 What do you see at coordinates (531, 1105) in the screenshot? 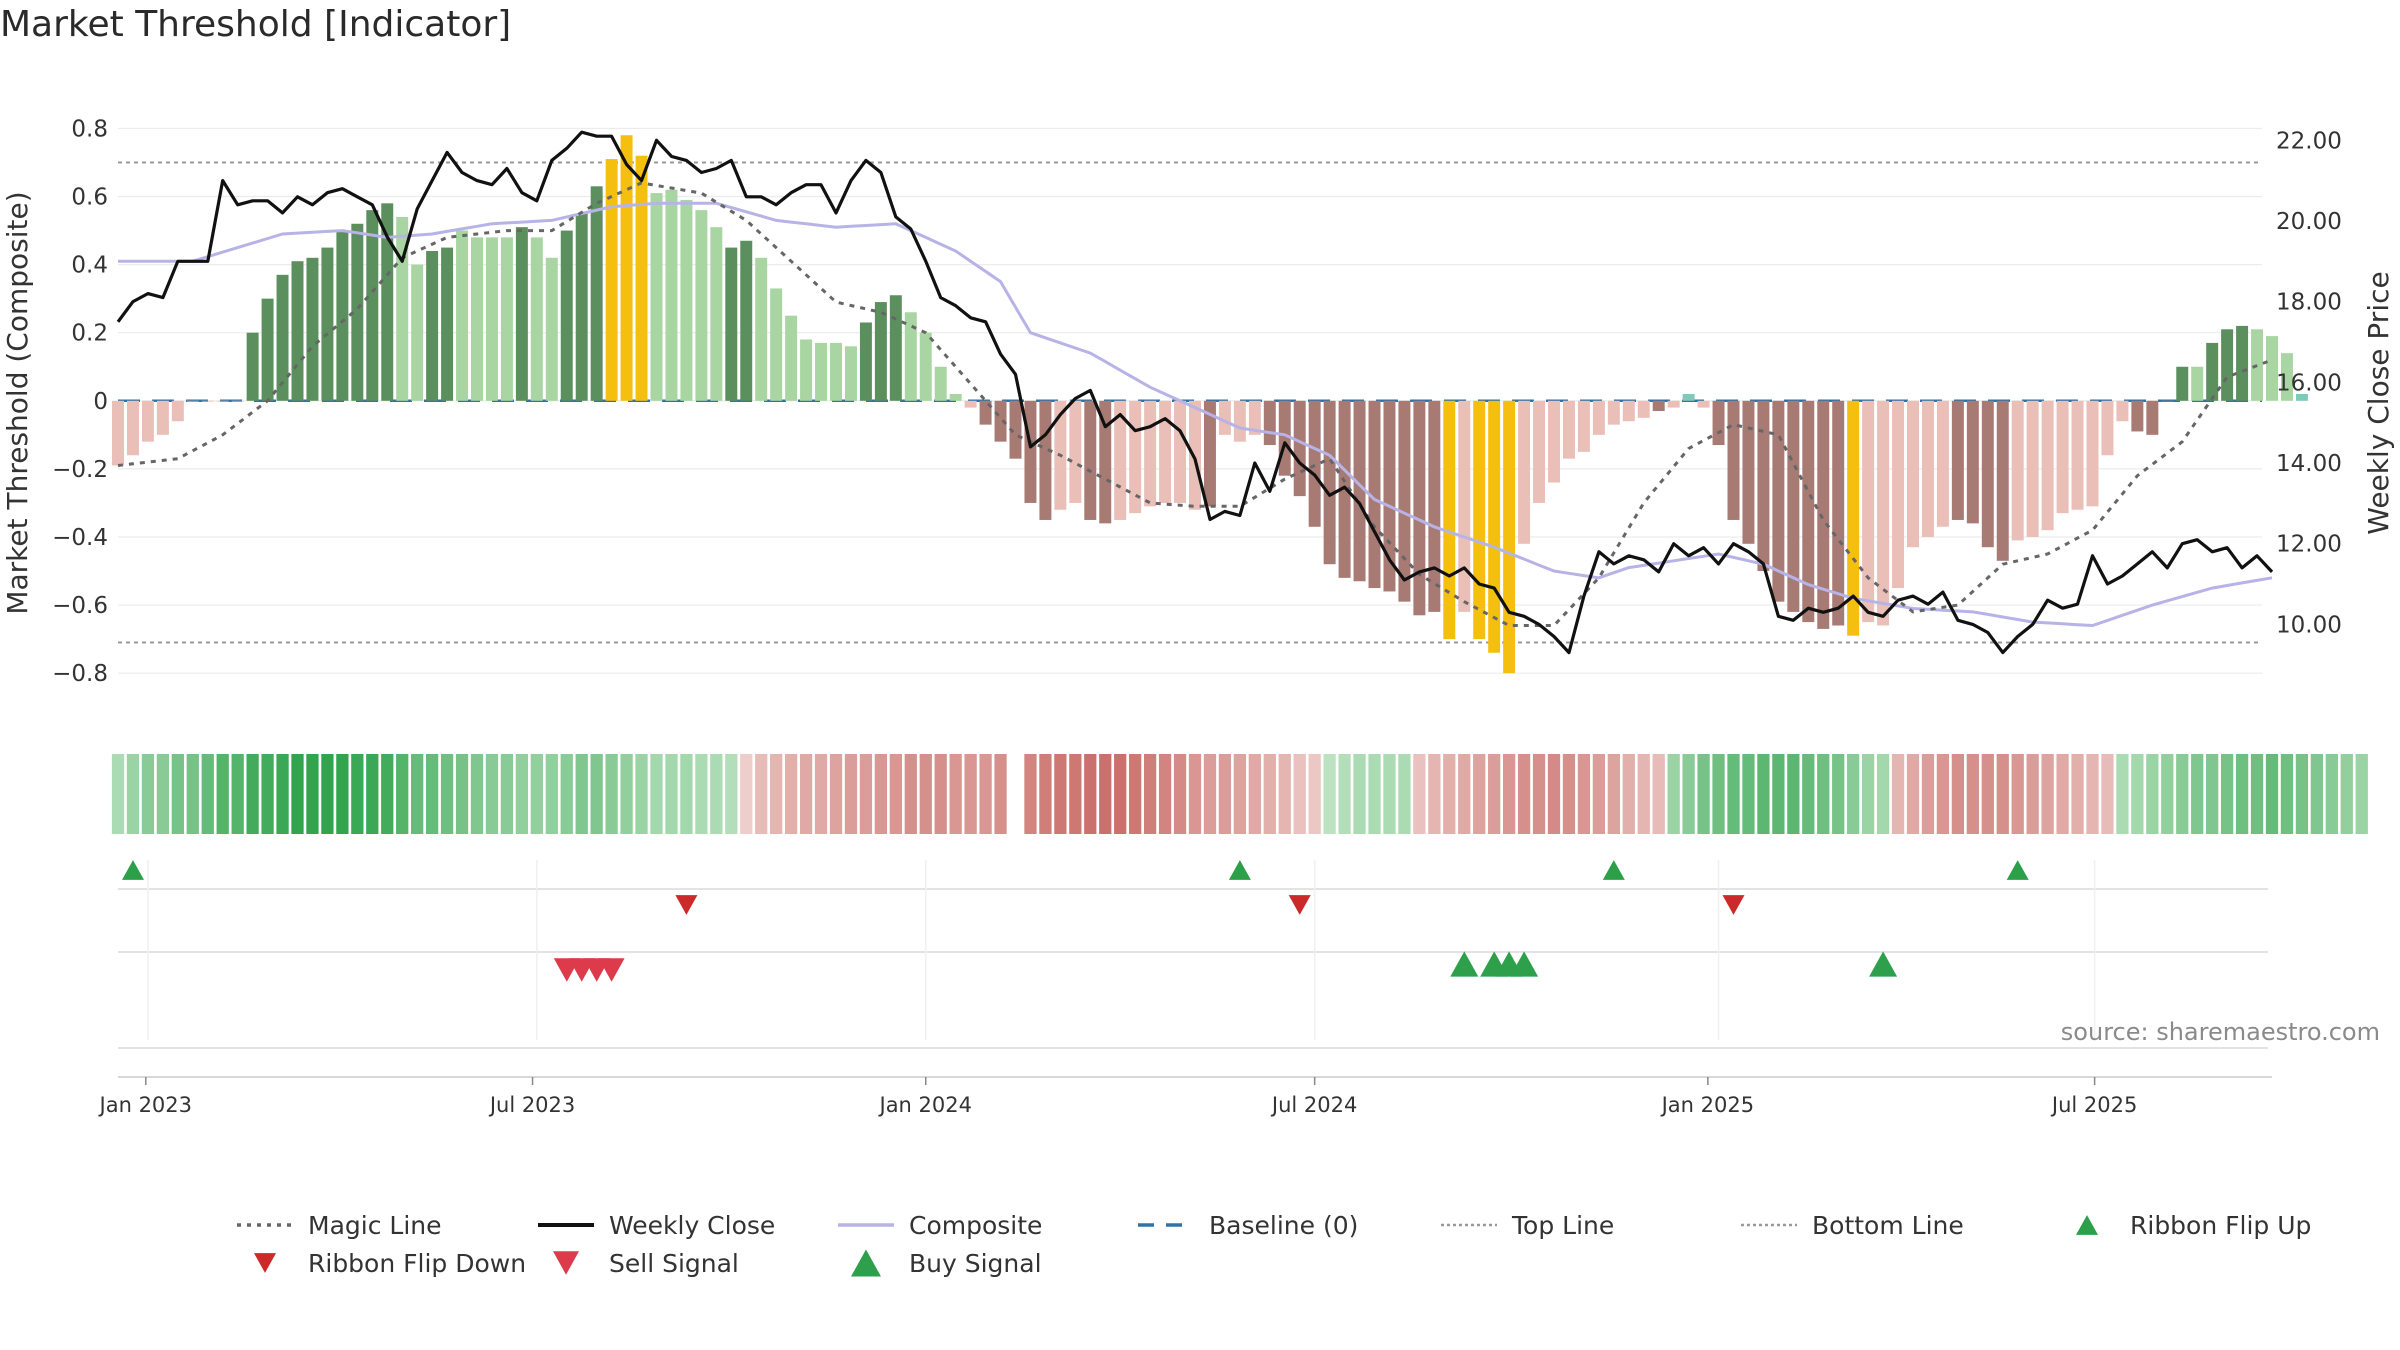
I see `x-tick-label: Jul 2023` at bounding box center [531, 1105].